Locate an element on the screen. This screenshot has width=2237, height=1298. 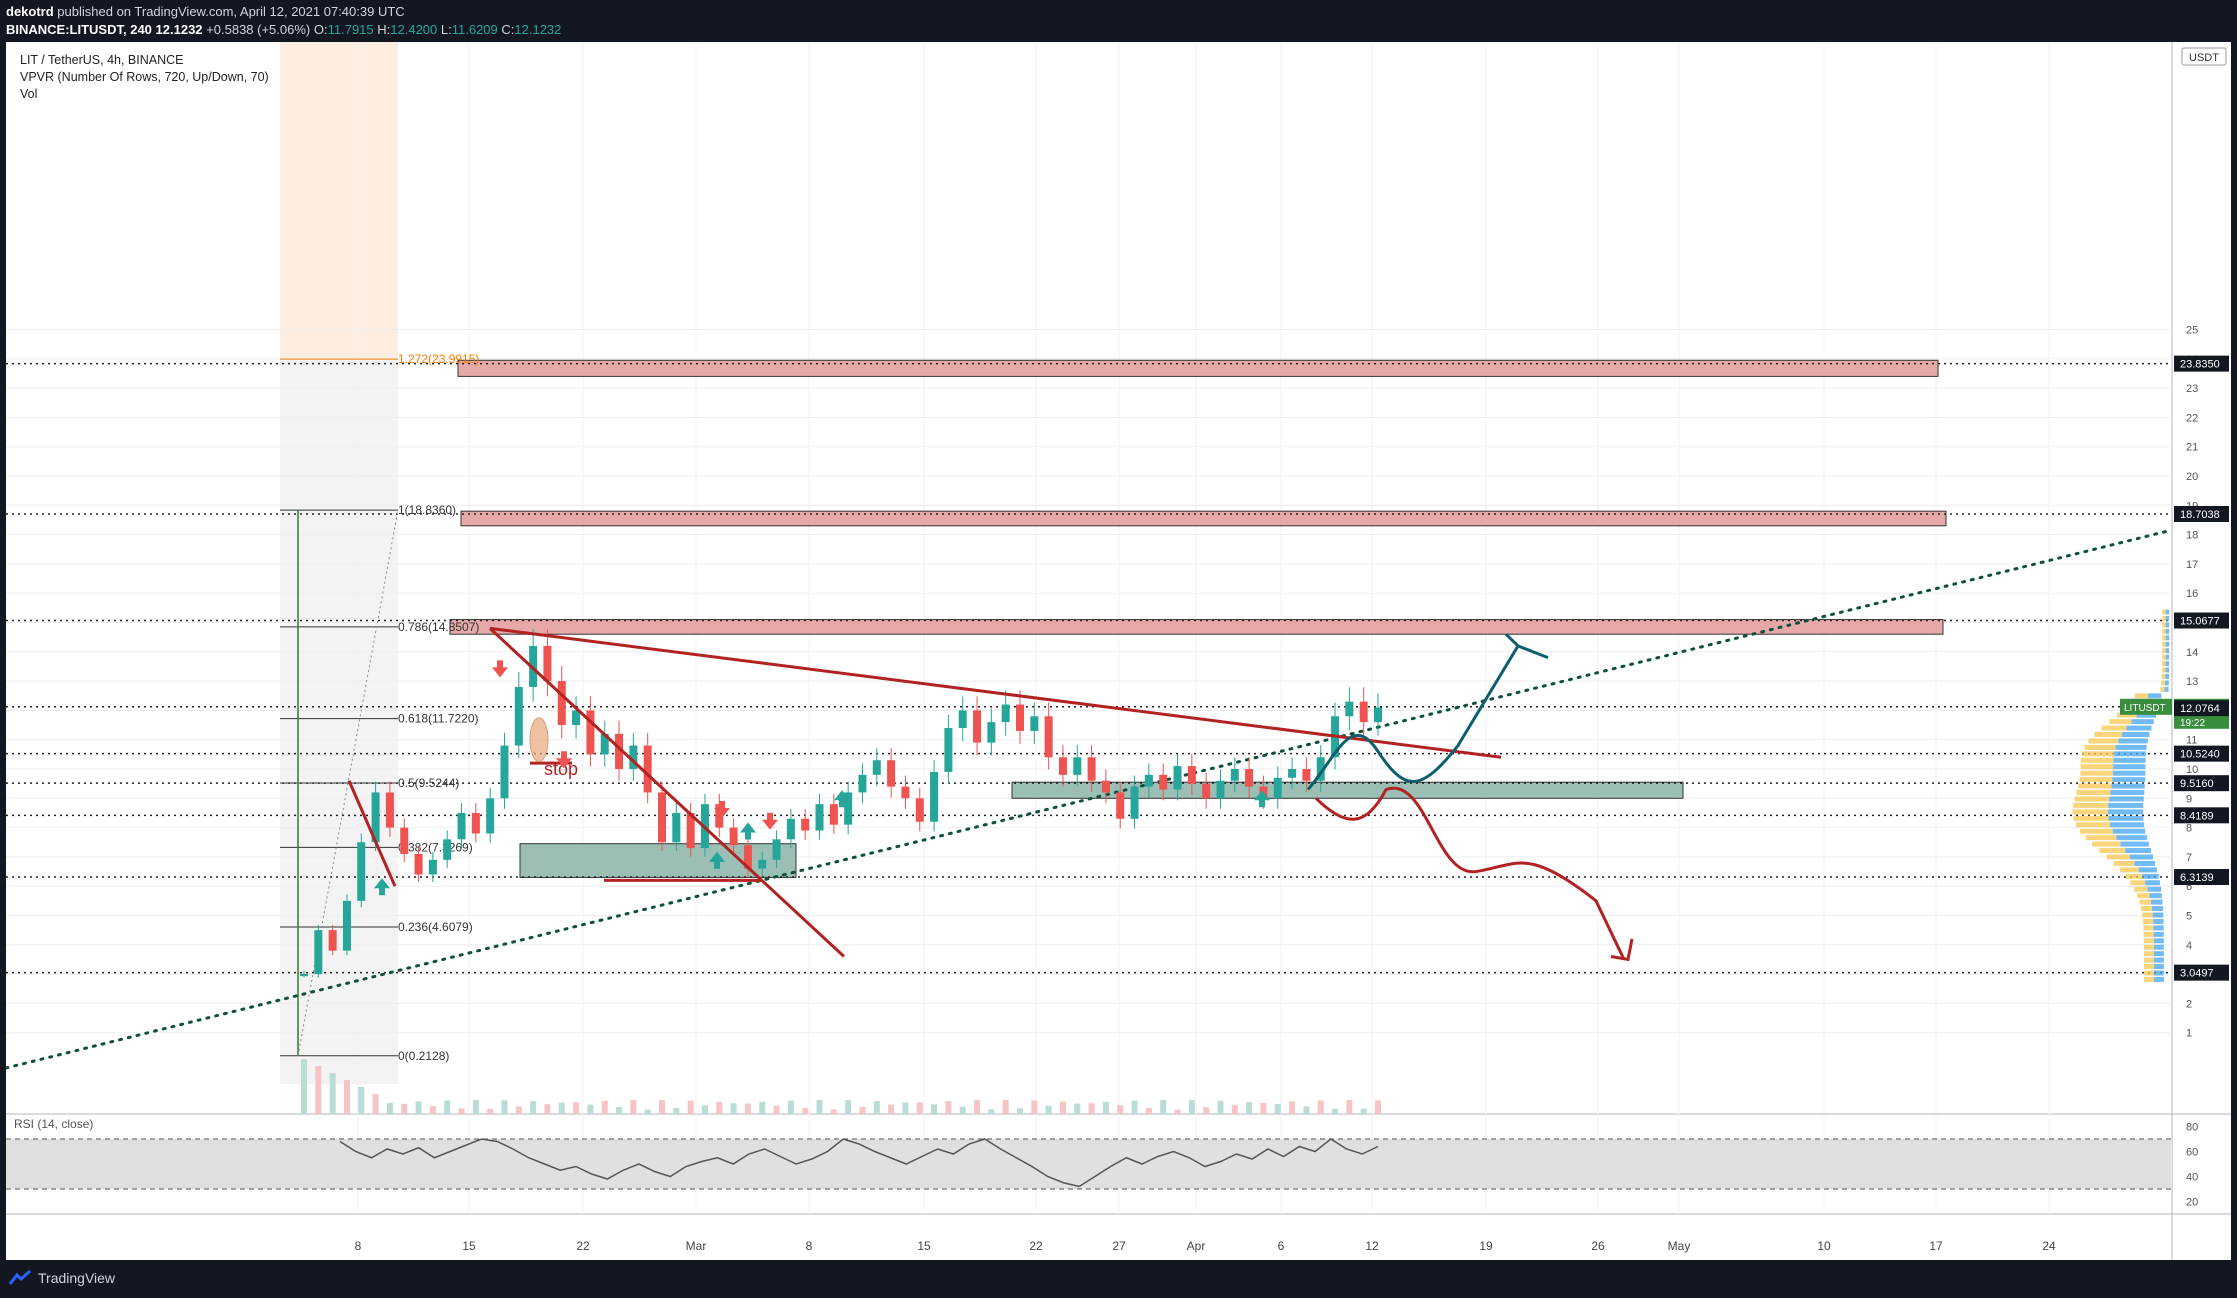
x-tick-label: 24 is located at coordinates (2049, 1246).